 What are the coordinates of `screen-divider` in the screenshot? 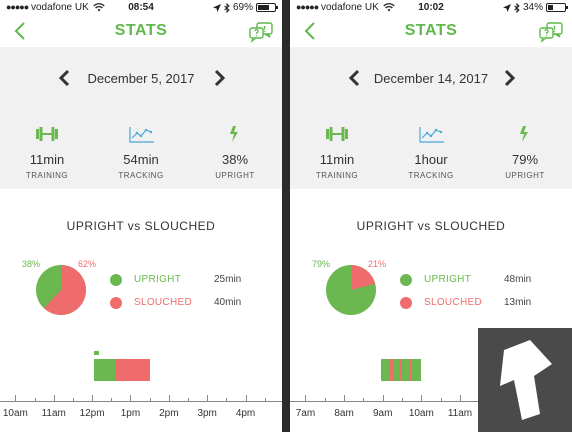 It's located at (286, 216).